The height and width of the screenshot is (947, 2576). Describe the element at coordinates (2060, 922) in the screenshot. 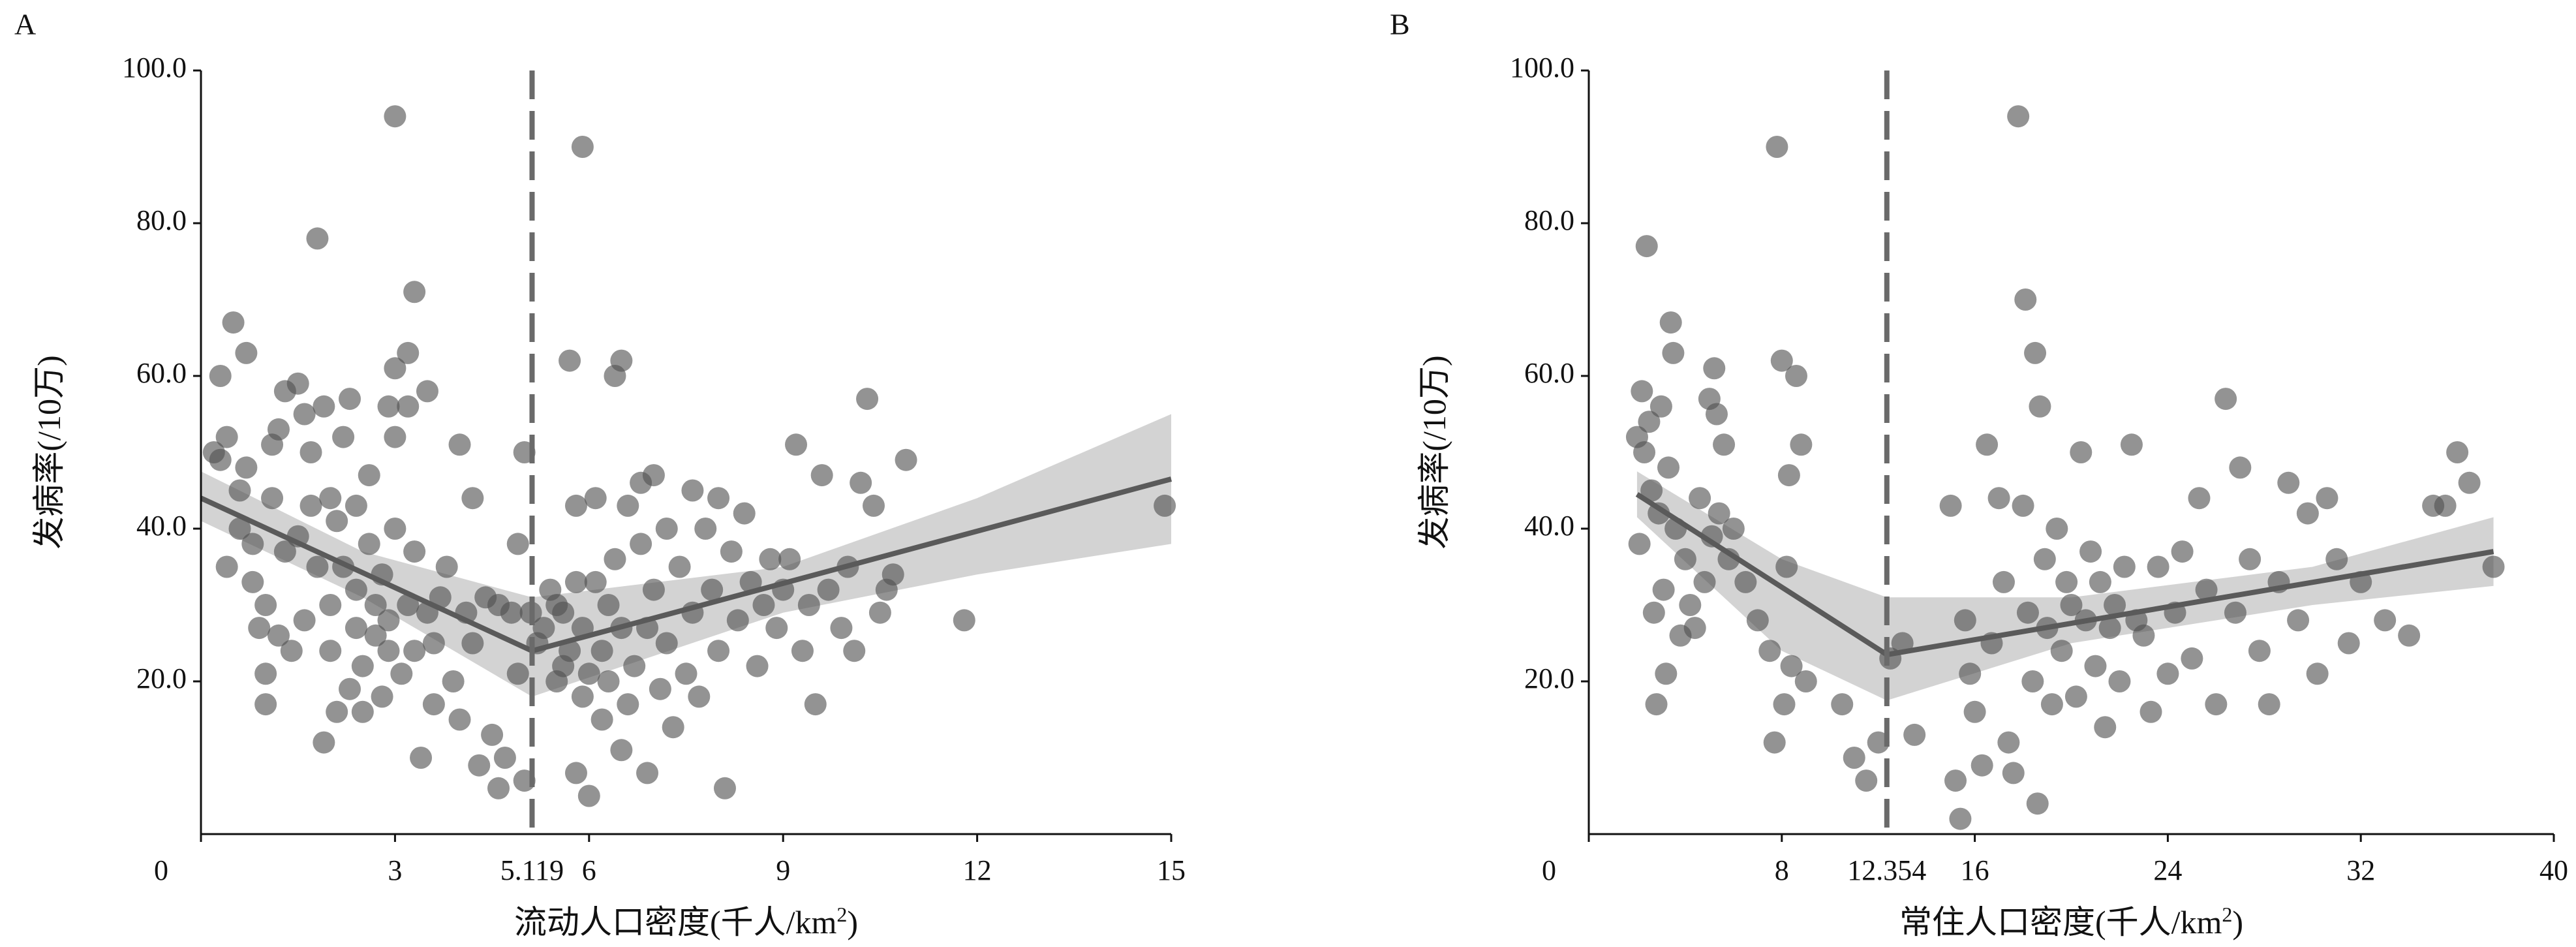

I see `x-axis-label-main: 常住人口密度(千人/km` at that location.